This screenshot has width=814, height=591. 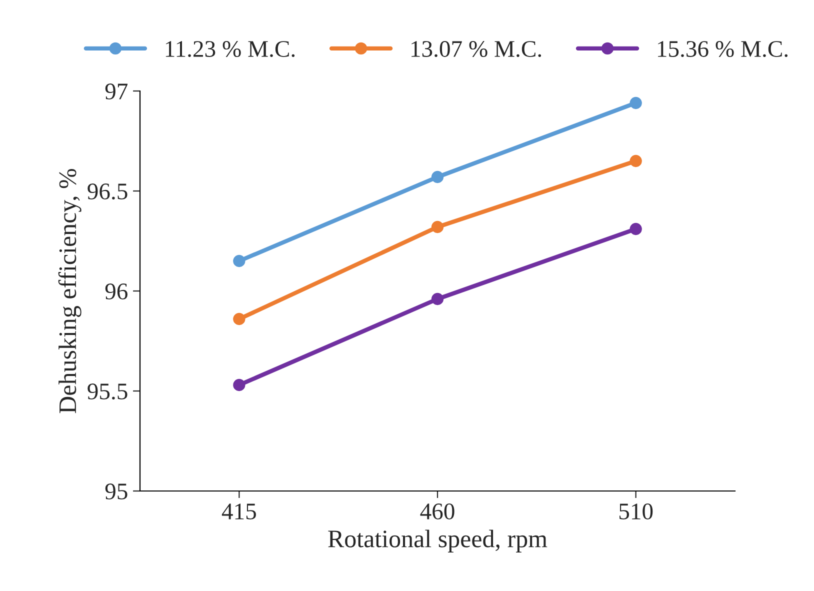 I want to click on y-tick-label: 95.5, so click(x=108, y=392).